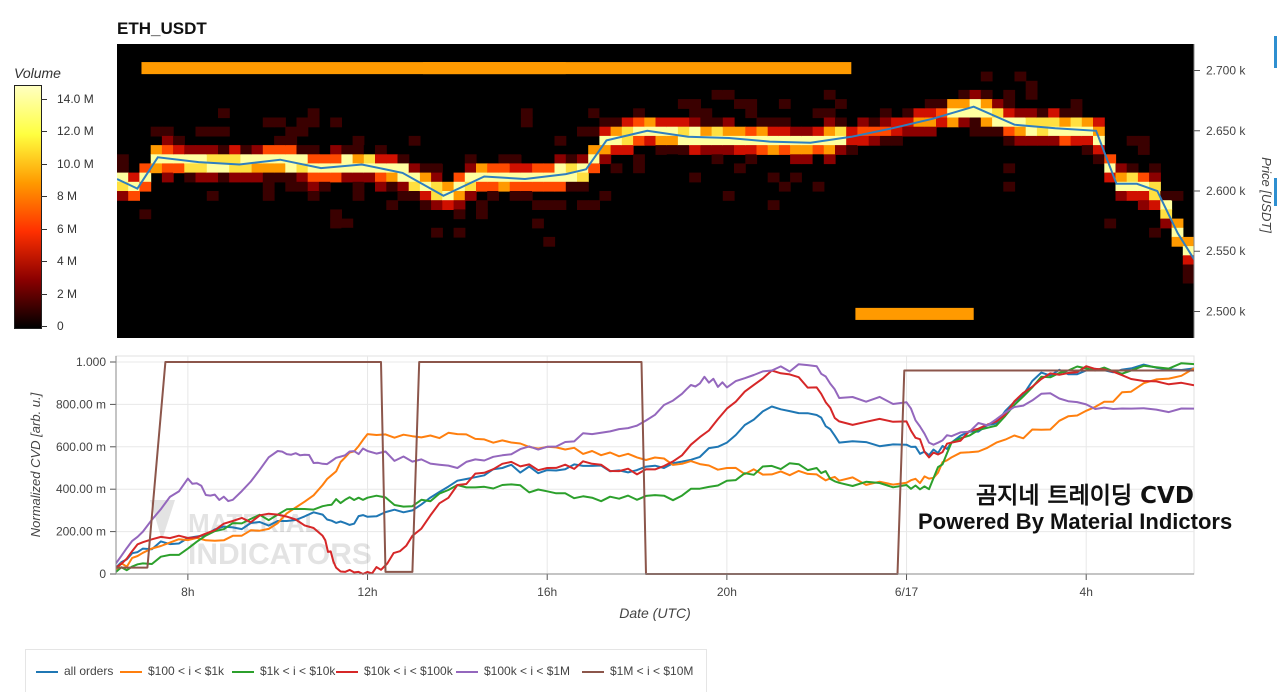  What do you see at coordinates (74, 671) in the screenshot?
I see `legend-item: all orders` at bounding box center [74, 671].